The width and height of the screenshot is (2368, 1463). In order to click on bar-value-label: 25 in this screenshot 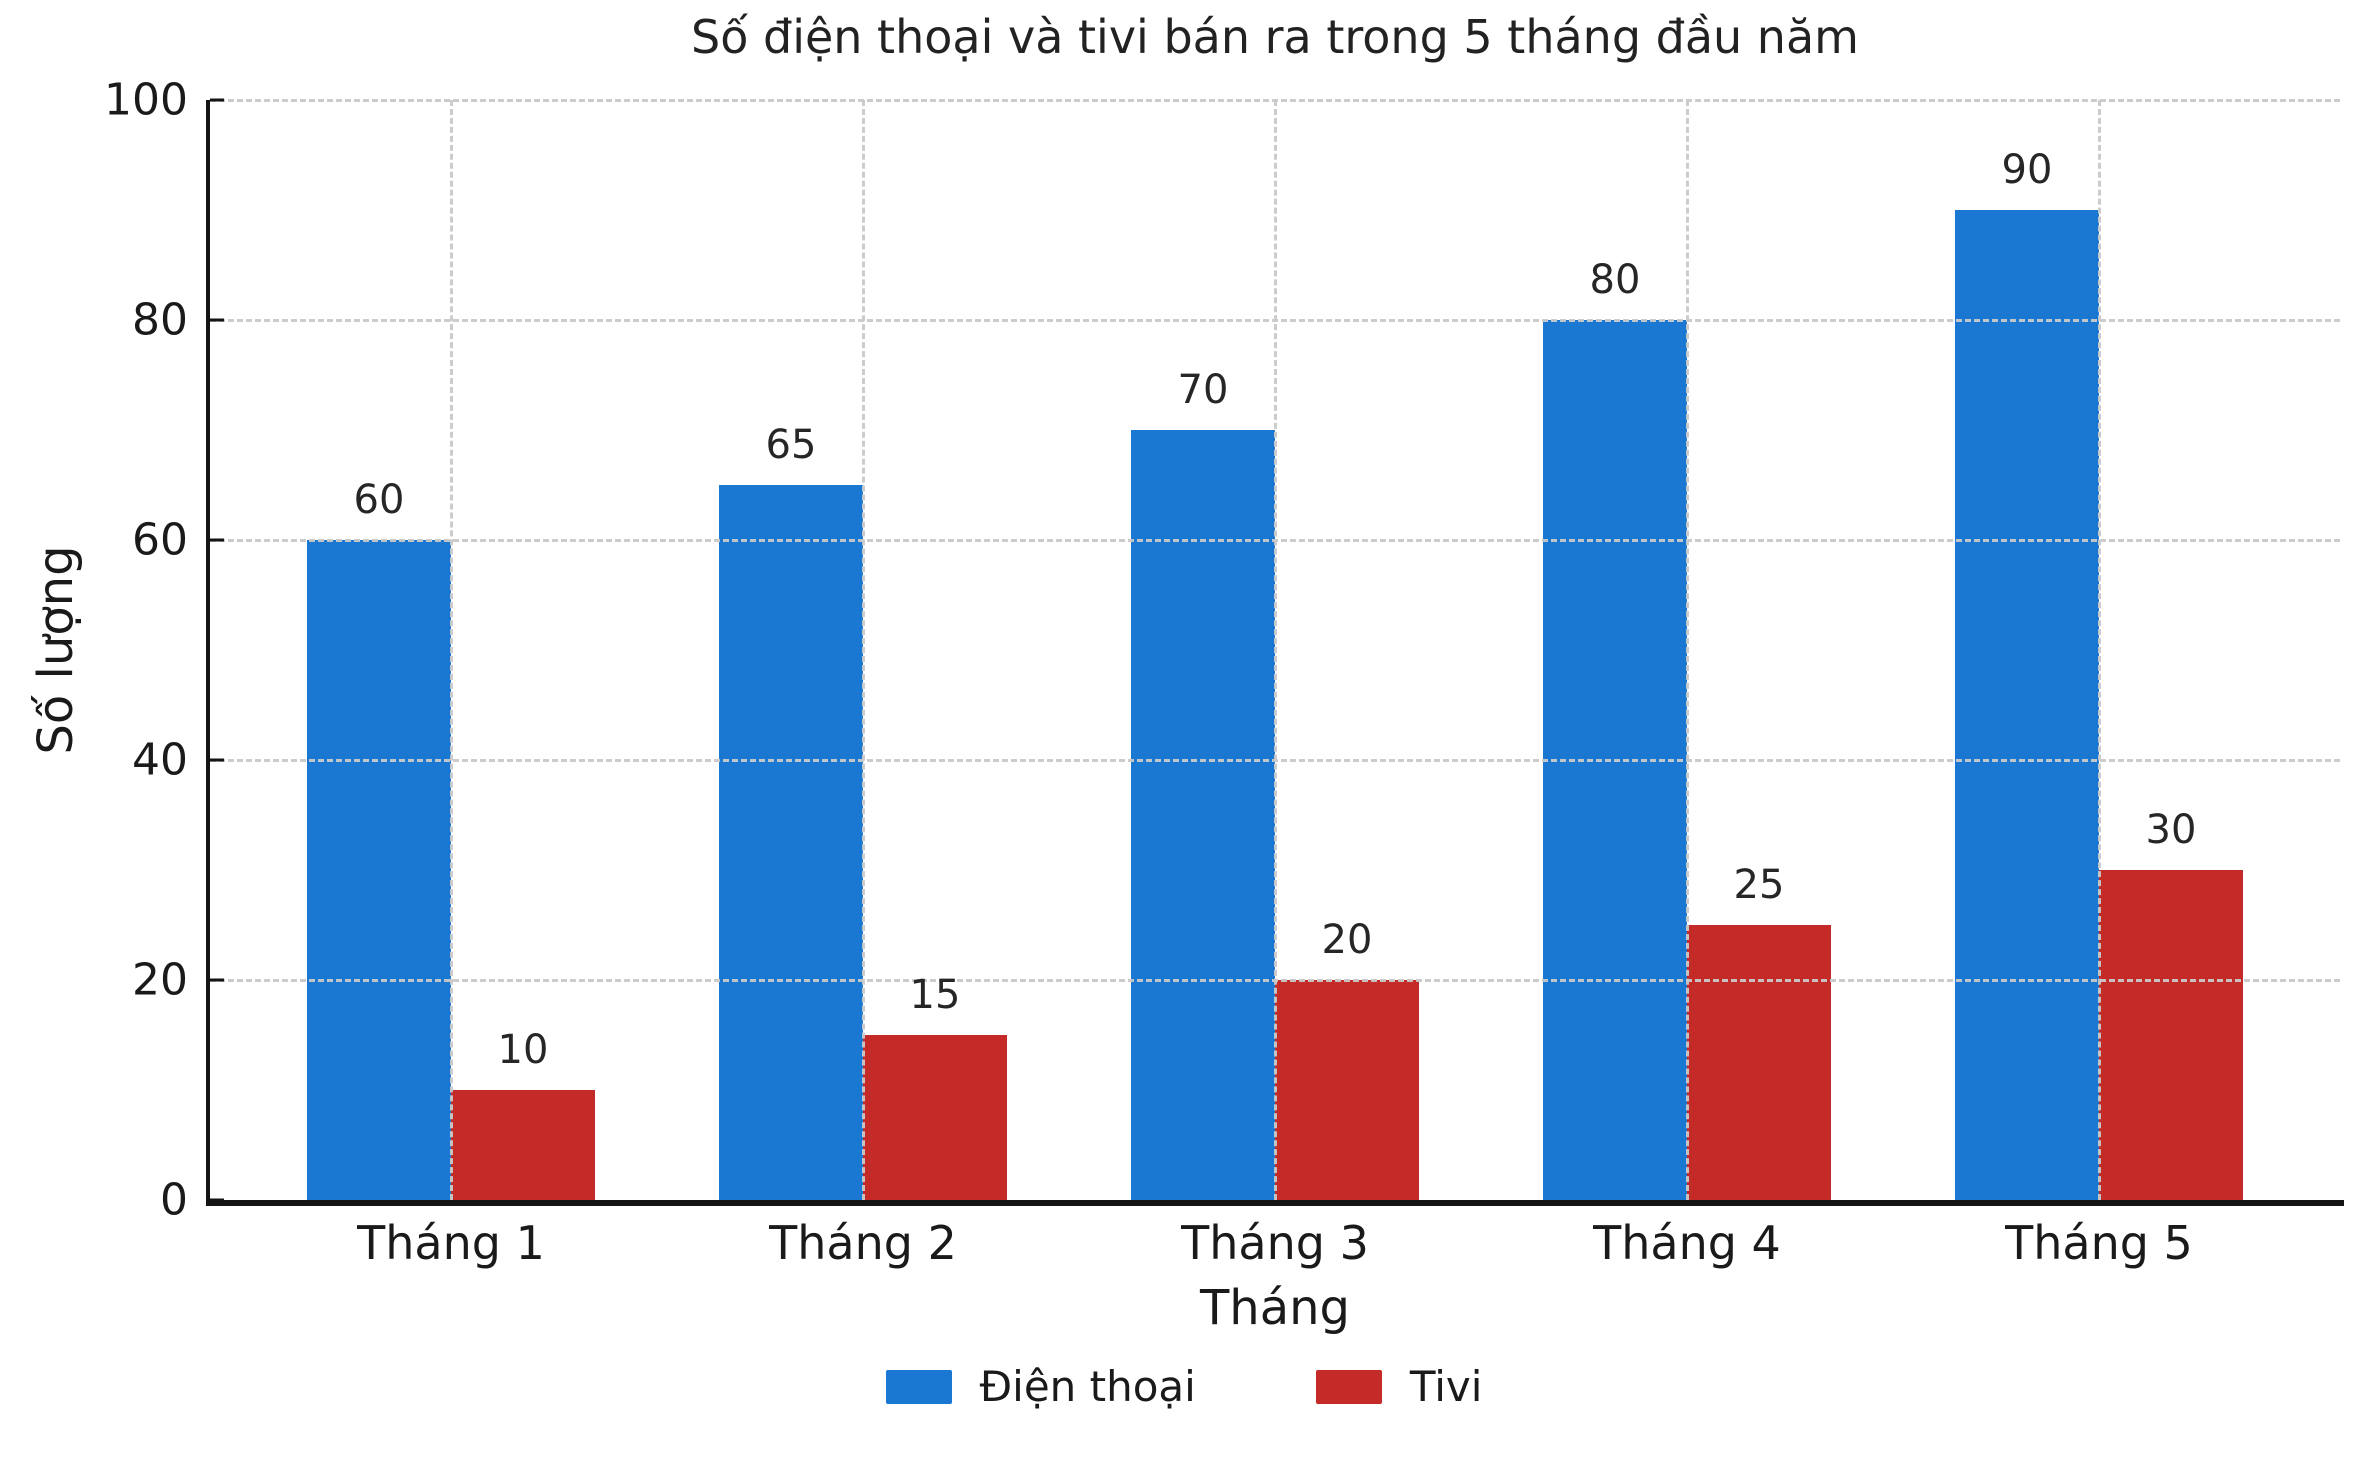, I will do `click(1759, 885)`.